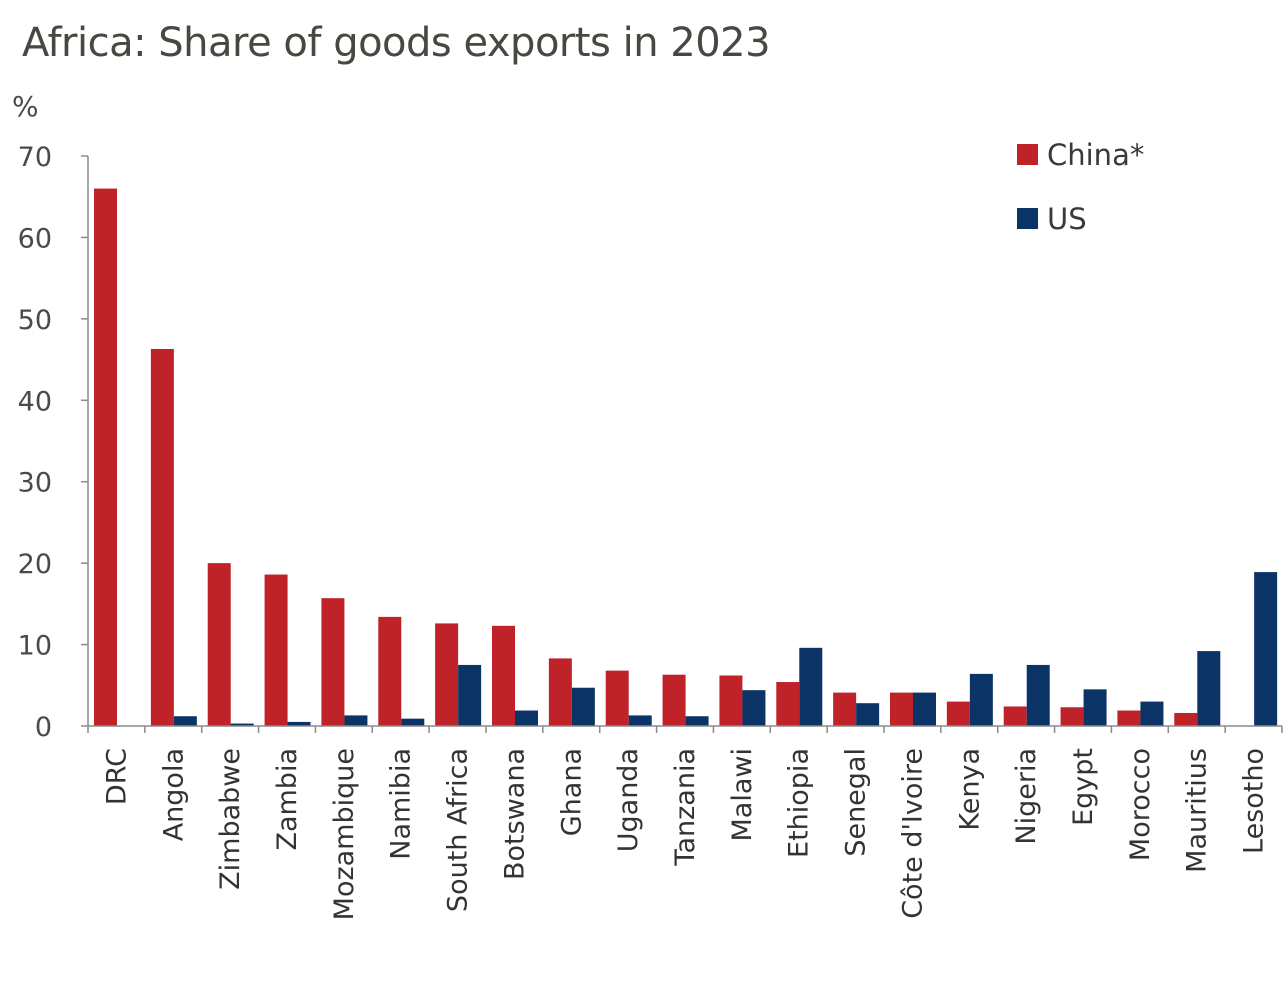 The width and height of the screenshot is (1283, 1008). I want to click on x-category-label: Mauritius, so click(1197, 810).